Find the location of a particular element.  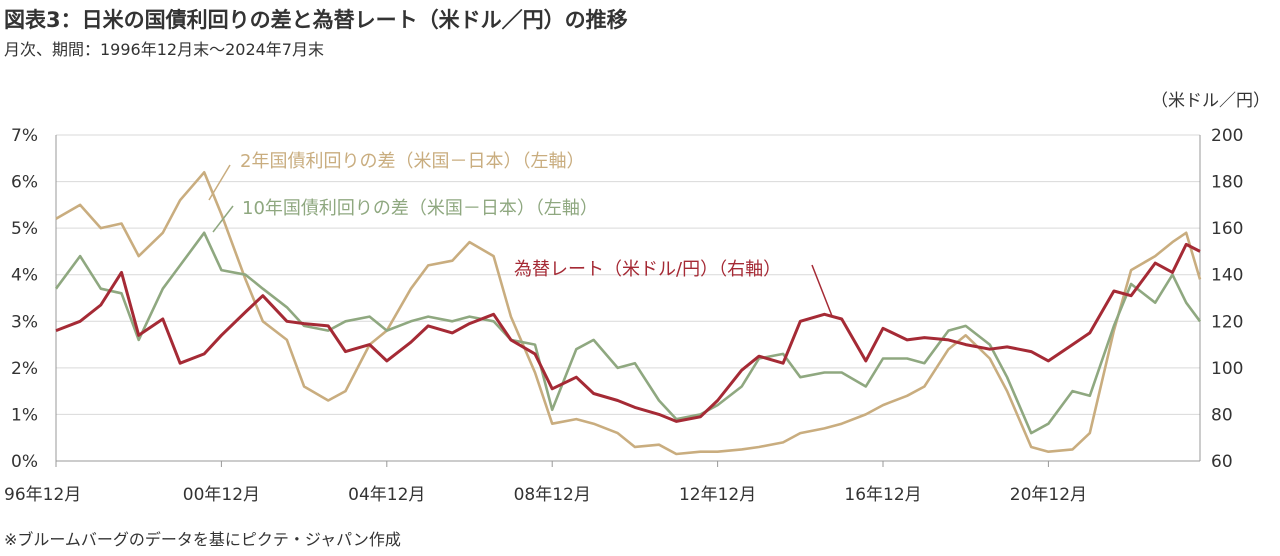

annotation-leader-fx is located at coordinates (822, 290).